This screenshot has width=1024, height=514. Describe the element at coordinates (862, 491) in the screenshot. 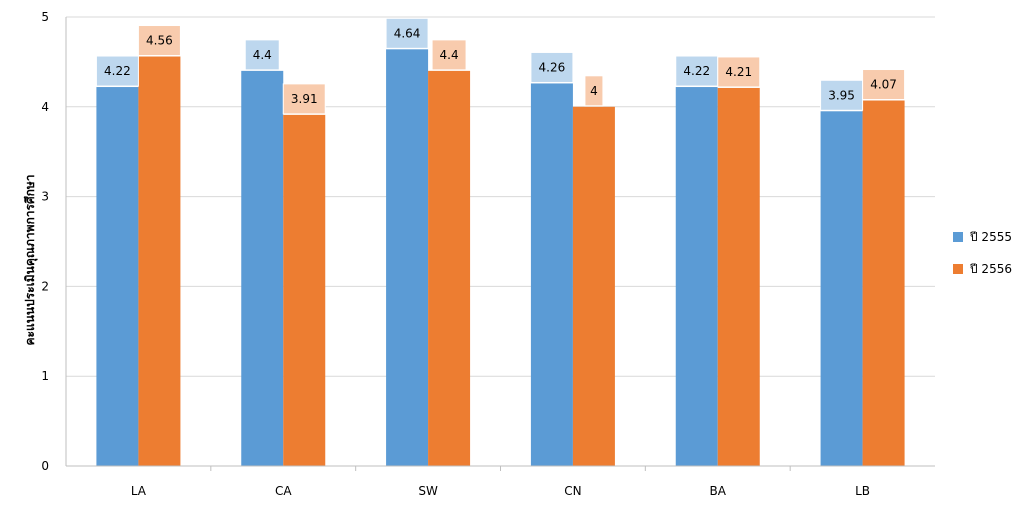

I see `x-tick-label: LB` at that location.